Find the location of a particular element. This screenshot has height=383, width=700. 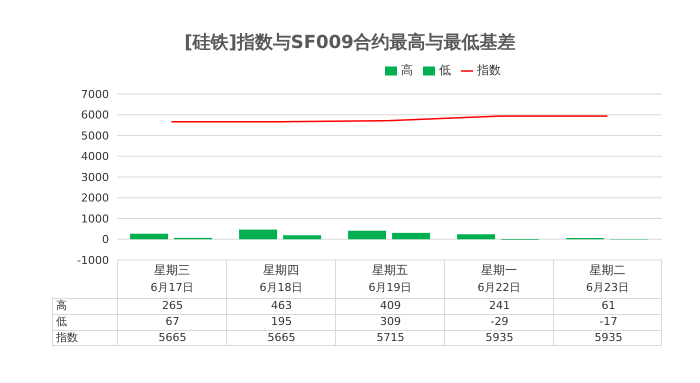

y-tick-label: 2000 is located at coordinates (95, 198).